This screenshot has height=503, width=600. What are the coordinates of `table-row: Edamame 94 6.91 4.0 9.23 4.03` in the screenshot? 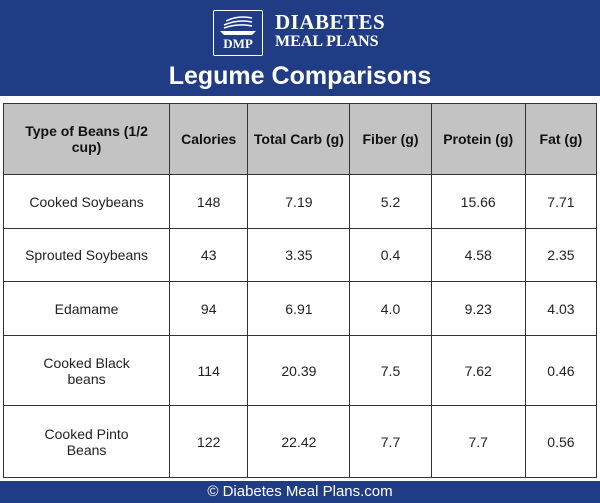 It's located at (300, 308).